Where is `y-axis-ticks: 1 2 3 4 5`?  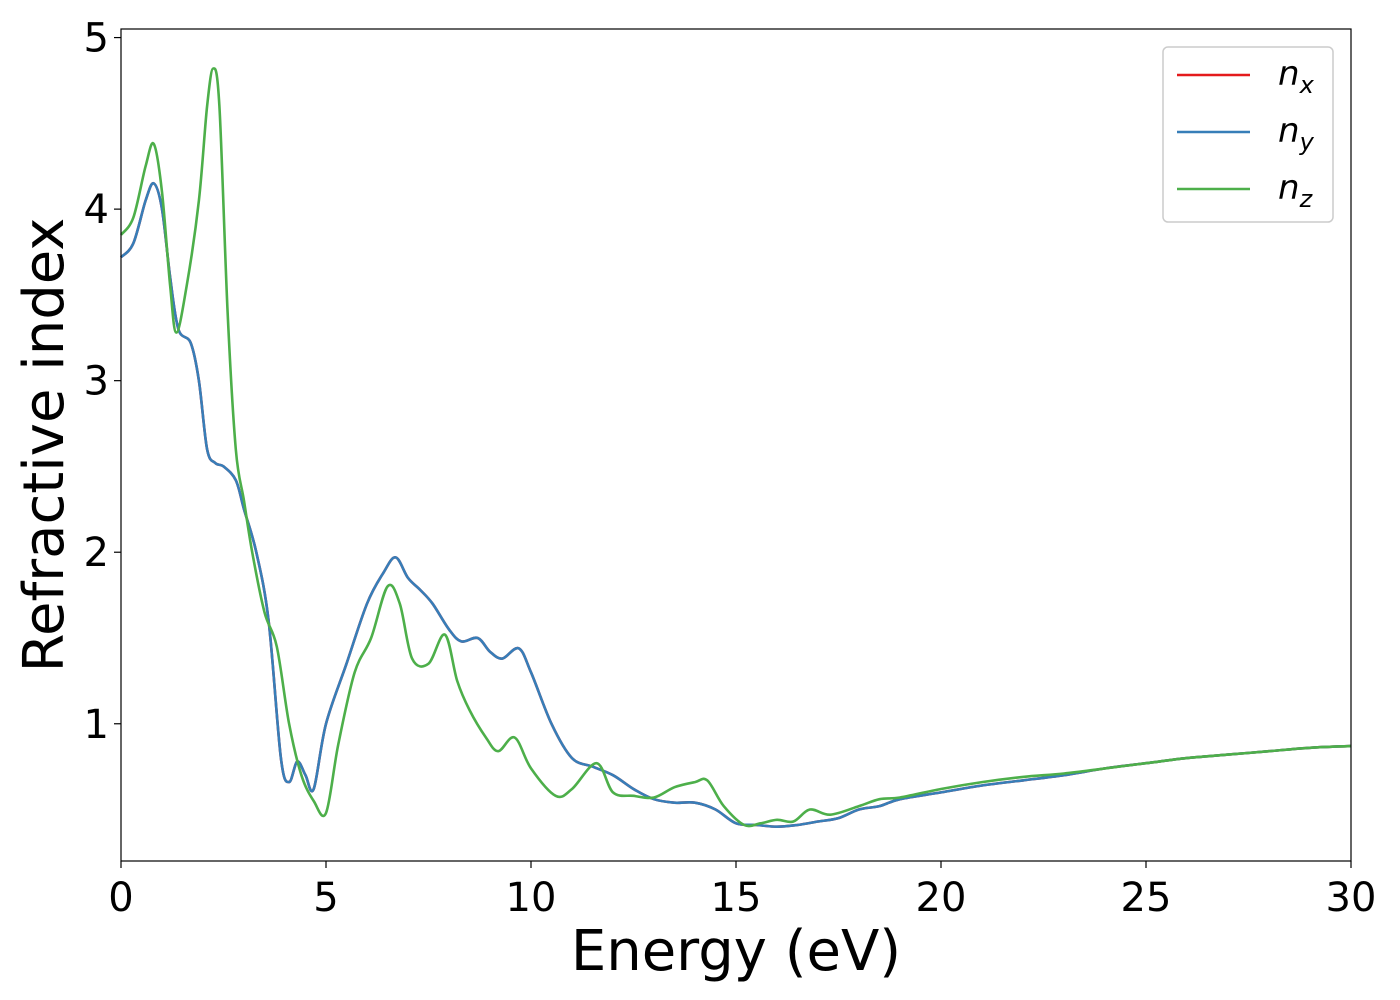
y-axis-ticks: 1 2 3 4 5 is located at coordinates (102, 382).